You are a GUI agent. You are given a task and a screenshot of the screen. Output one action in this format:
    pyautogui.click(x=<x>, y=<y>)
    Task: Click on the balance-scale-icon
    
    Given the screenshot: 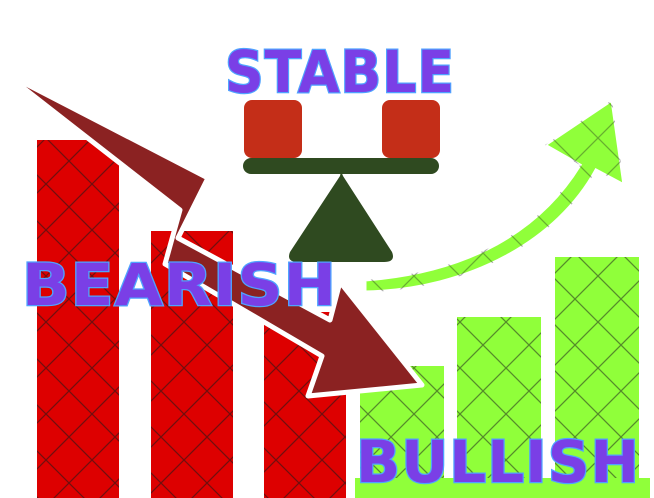 What is the action you would take?
    pyautogui.click(x=341, y=181)
    